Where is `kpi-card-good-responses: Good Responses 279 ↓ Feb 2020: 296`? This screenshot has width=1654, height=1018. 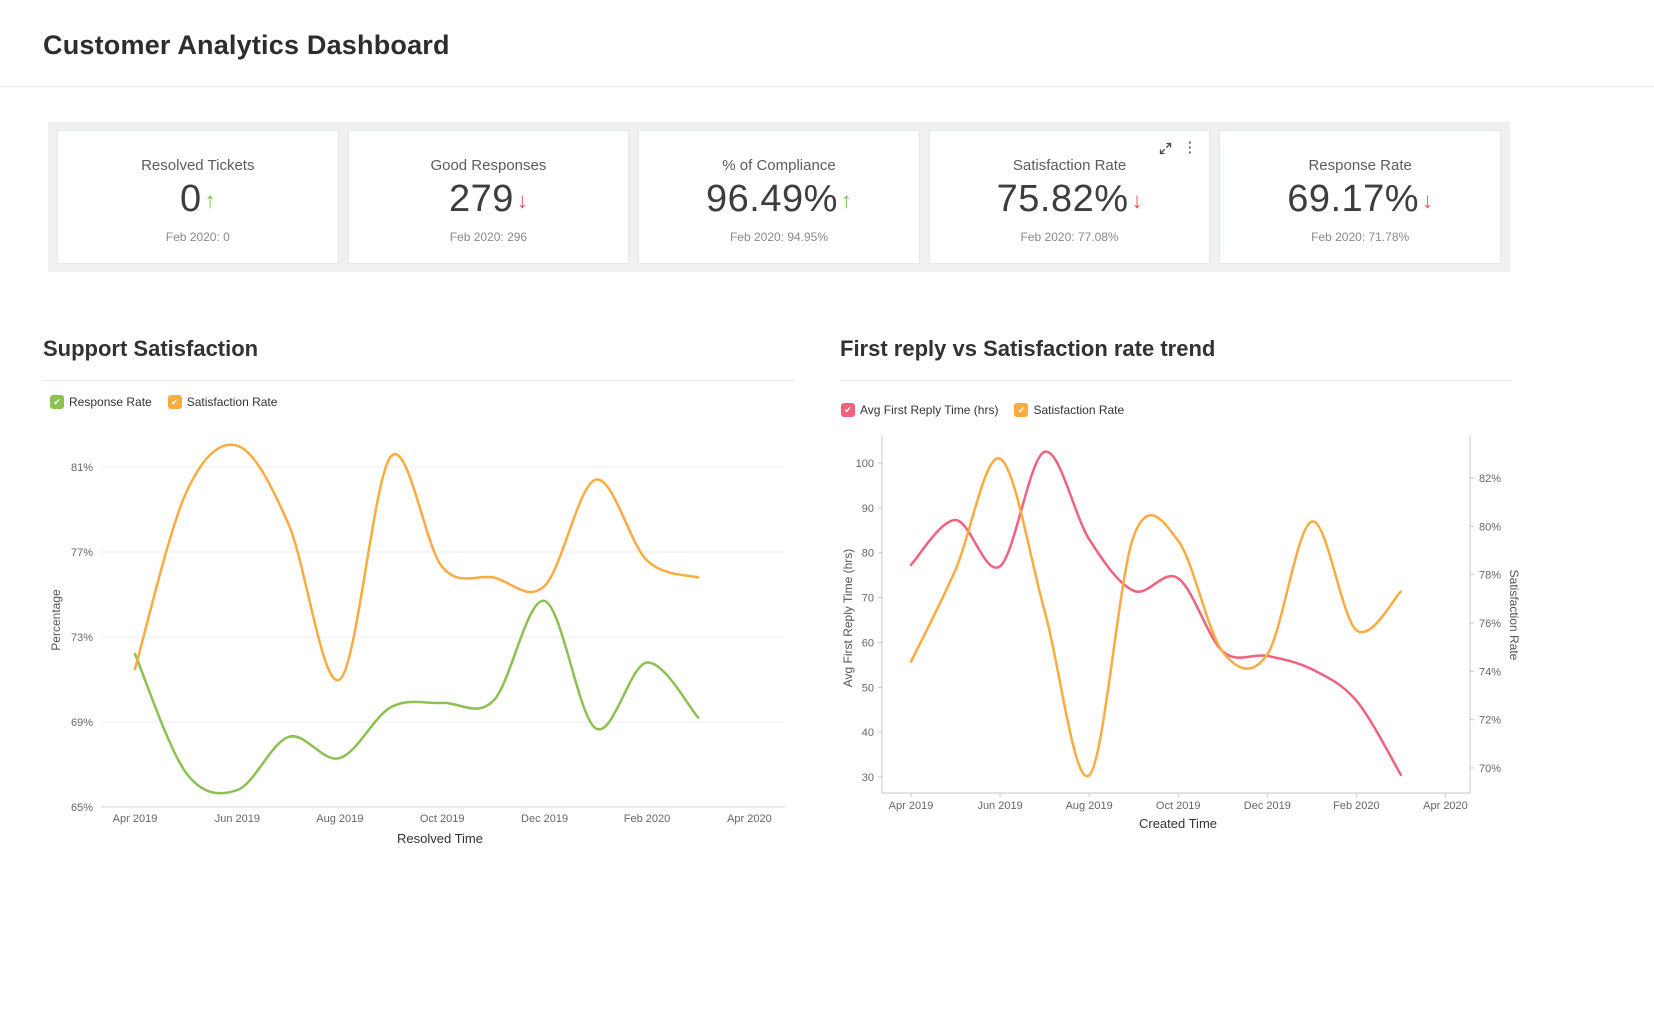 kpi-card-good-responses: Good Responses 279 ↓ Feb 2020: 296 is located at coordinates (488, 197).